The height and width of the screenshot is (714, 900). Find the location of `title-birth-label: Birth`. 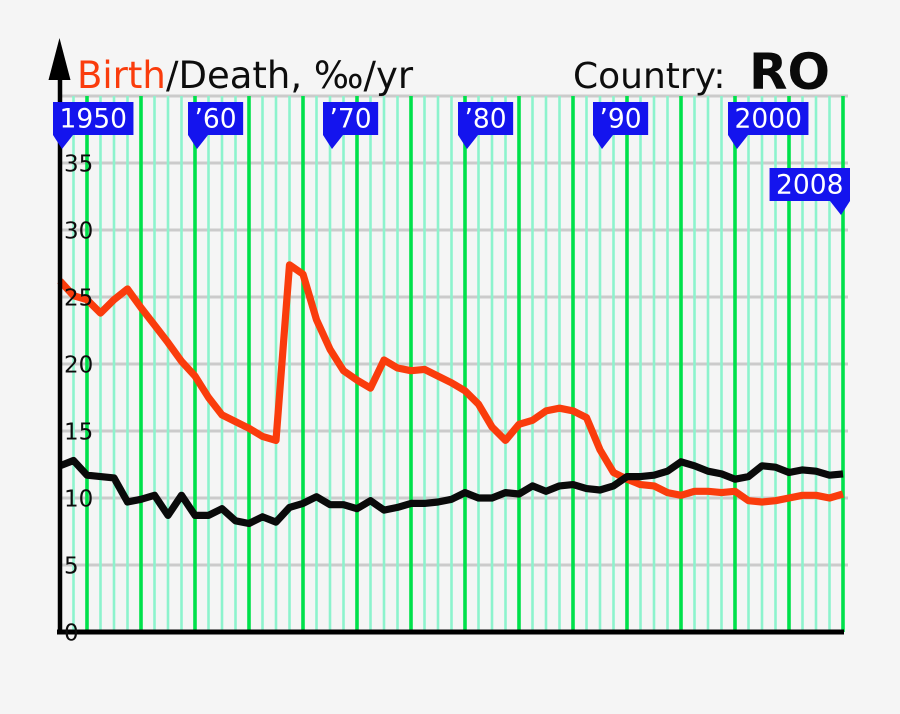

title-birth-label: Birth is located at coordinates (121, 75).